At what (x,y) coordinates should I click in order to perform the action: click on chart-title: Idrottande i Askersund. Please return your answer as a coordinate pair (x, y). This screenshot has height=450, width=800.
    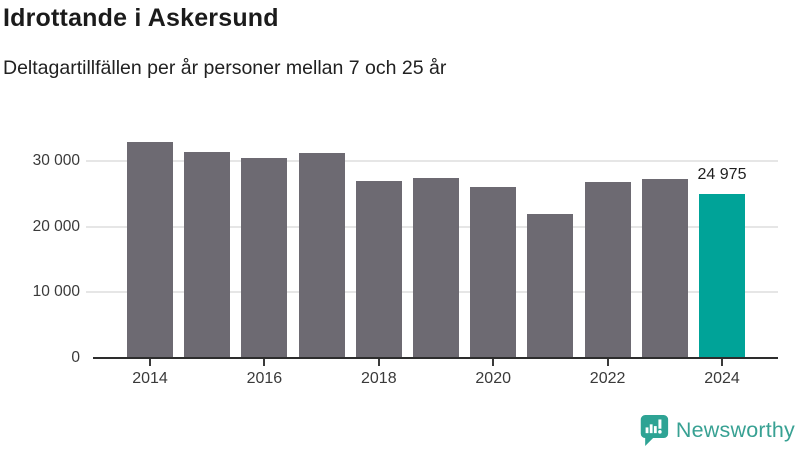
    Looking at the image, I should click on (141, 18).